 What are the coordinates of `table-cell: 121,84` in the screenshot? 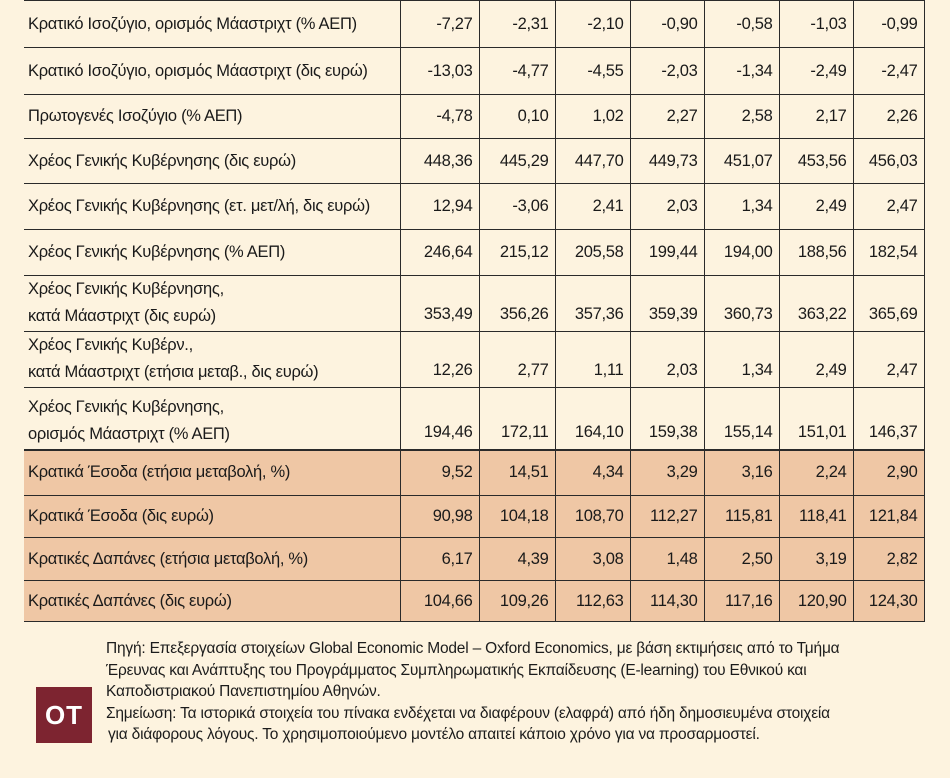 It's located at (889, 516).